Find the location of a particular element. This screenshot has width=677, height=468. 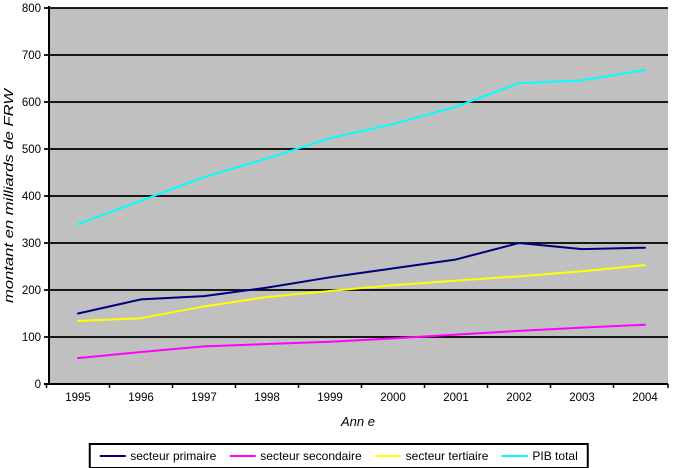

series-line-secteur-secondaire is located at coordinates (361, 341).